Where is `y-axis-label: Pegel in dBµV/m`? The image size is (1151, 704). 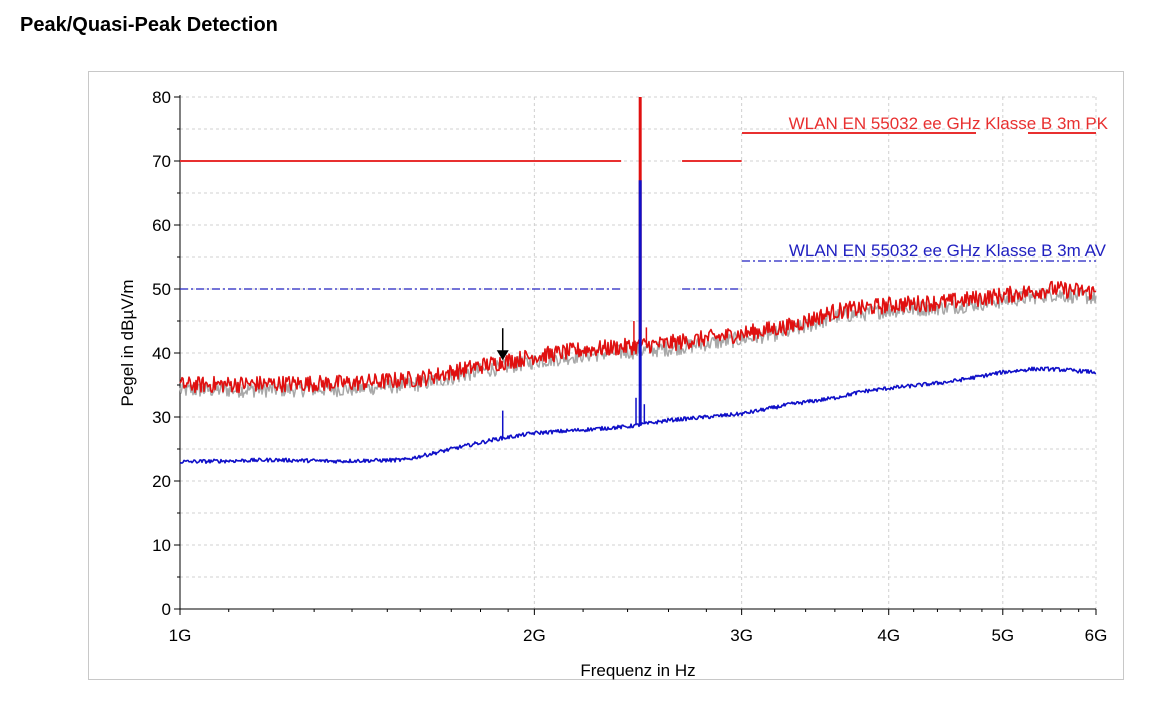 y-axis-label: Pegel in dBµV/m is located at coordinates (127, 343).